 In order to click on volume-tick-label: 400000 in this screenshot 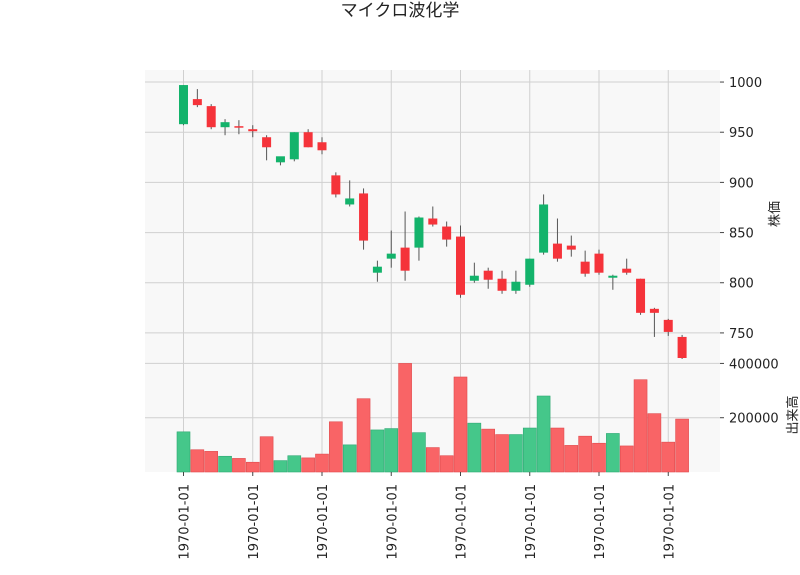, I will do `click(754, 364)`.